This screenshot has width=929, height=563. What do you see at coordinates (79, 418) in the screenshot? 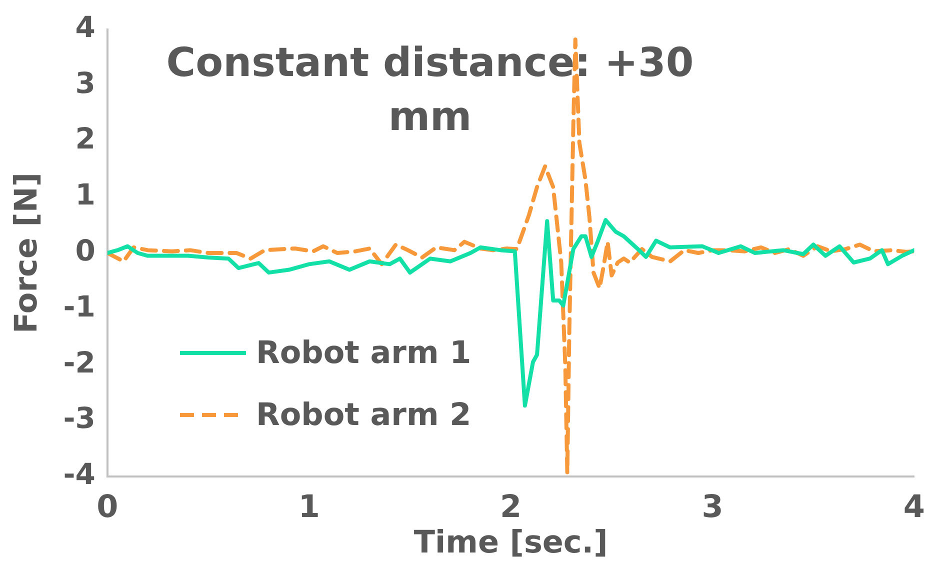
I see `y-tick-label: -3` at bounding box center [79, 418].